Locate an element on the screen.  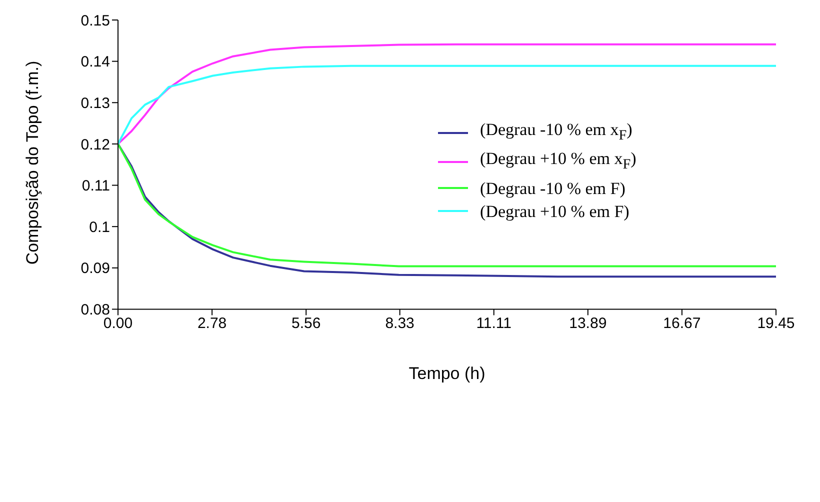
legend-label: (Degrau +10 % em F) is located at coordinates (555, 211).